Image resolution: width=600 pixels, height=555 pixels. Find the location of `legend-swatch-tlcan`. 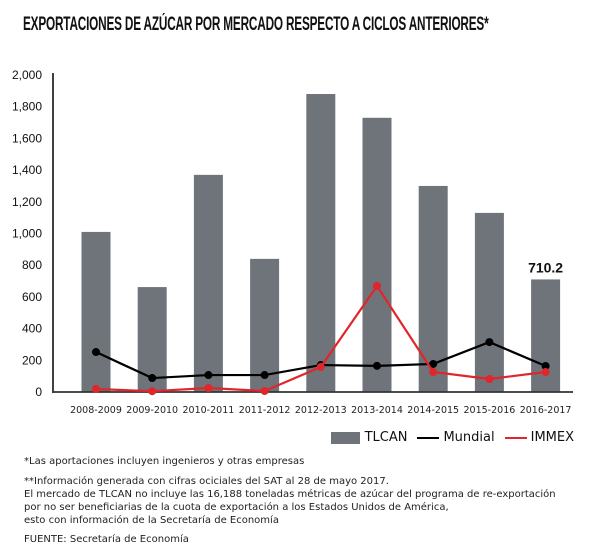

legend-swatch-tlcan is located at coordinates (345, 437).